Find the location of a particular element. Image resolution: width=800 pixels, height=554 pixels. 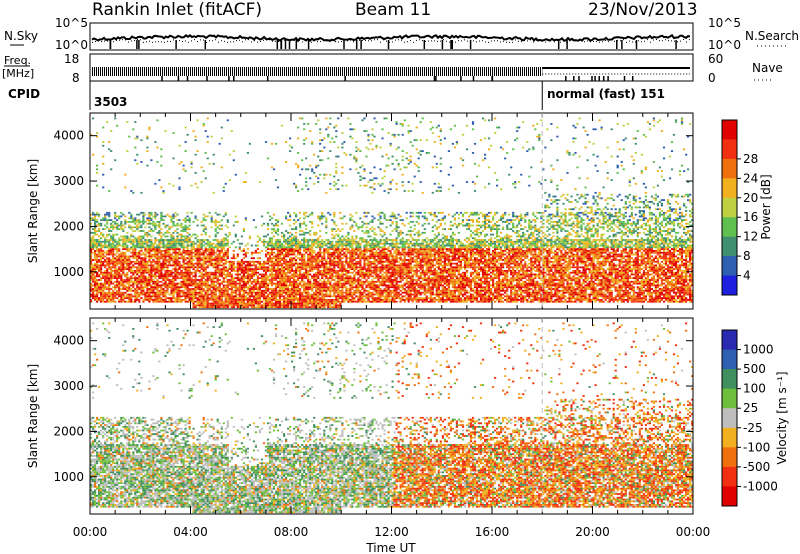

nsearch-tick-bottom: 10^0 is located at coordinates (724, 45).